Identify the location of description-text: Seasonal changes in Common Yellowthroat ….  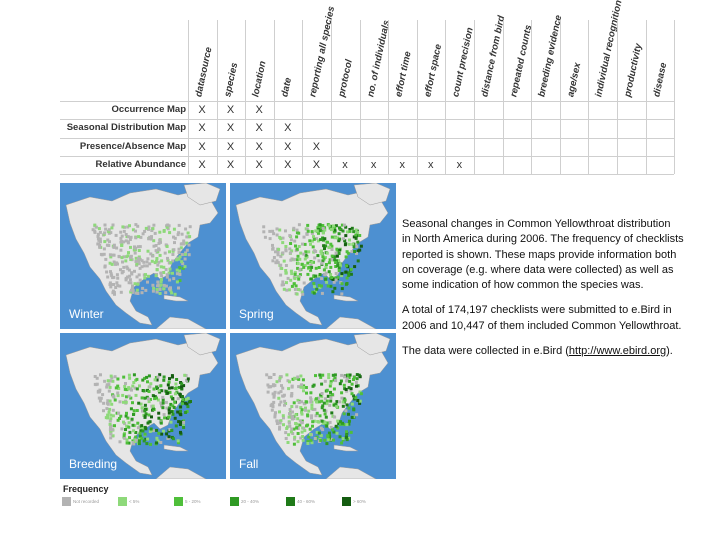
(561, 293).